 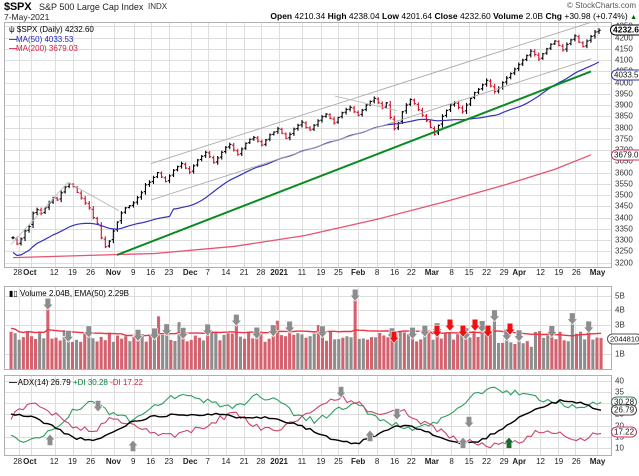 What do you see at coordinates (90, 382) in the screenshot?
I see `plus-di-legend-text: +DI 30.28` at bounding box center [90, 382].